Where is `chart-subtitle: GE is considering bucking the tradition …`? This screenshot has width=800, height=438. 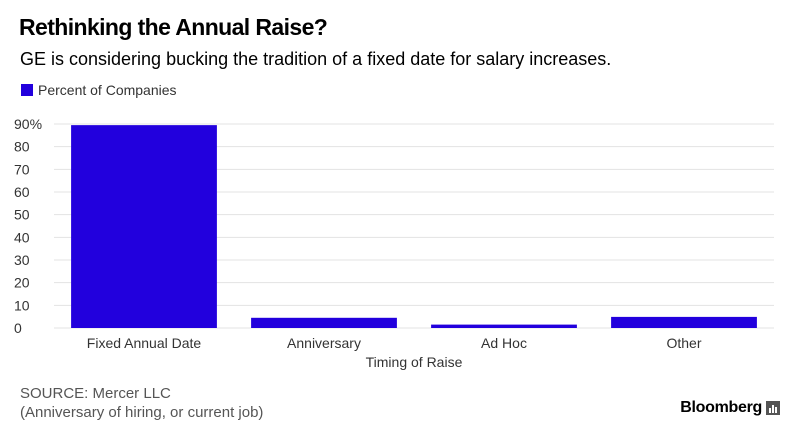
chart-subtitle: GE is considering bucking the tradition … is located at coordinates (316, 59).